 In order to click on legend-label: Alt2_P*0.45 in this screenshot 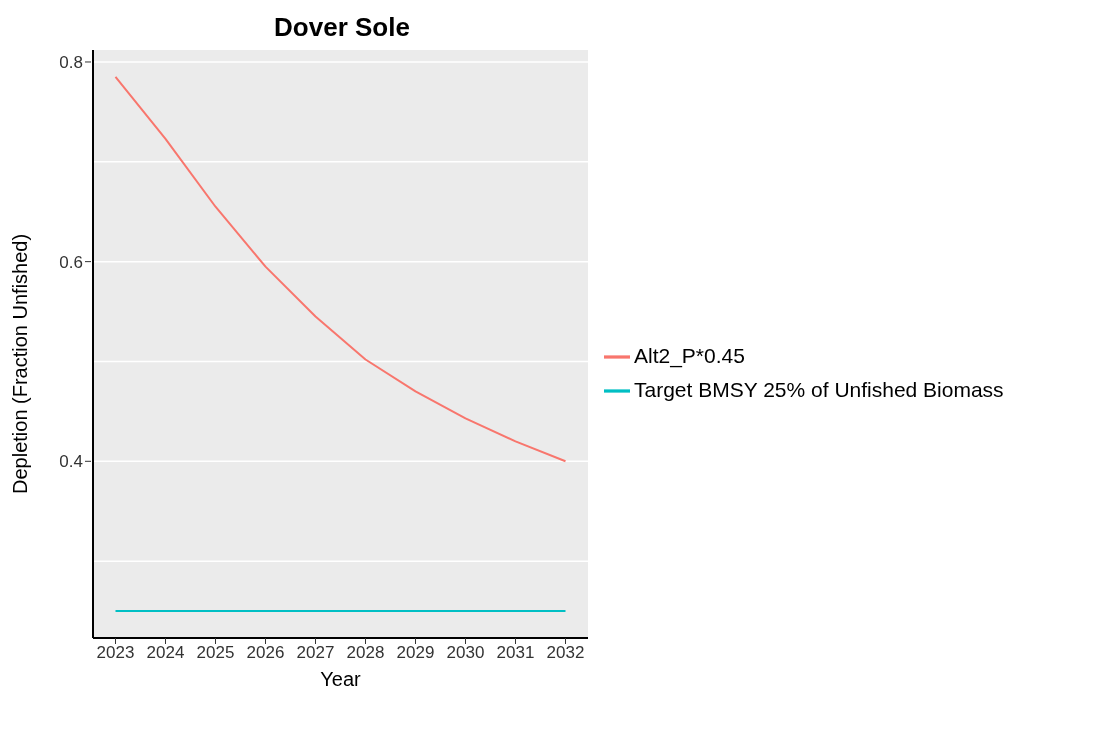, I will do `click(689, 355)`.